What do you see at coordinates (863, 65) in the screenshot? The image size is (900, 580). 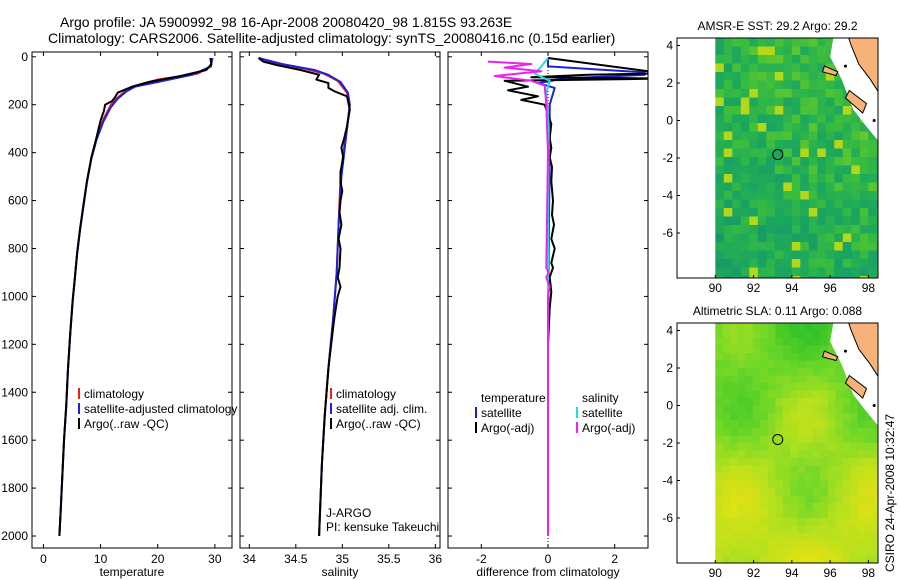 I see `land-sumatra` at bounding box center [863, 65].